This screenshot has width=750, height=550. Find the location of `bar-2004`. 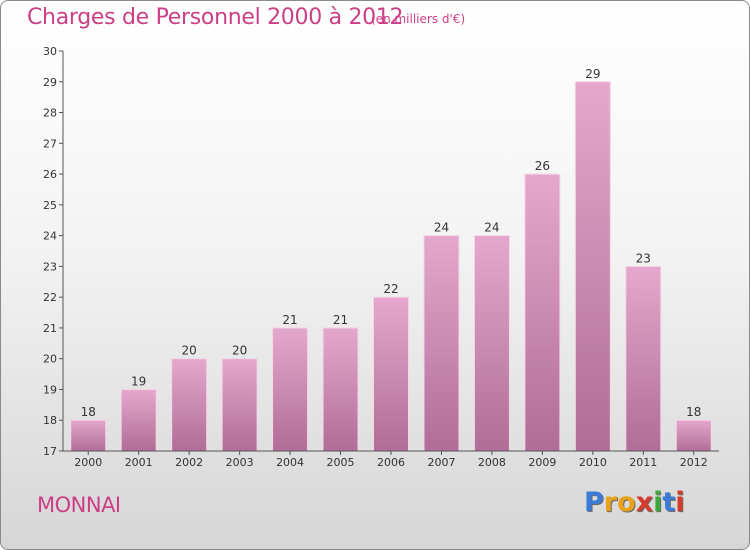

bar-2004 is located at coordinates (290, 389).